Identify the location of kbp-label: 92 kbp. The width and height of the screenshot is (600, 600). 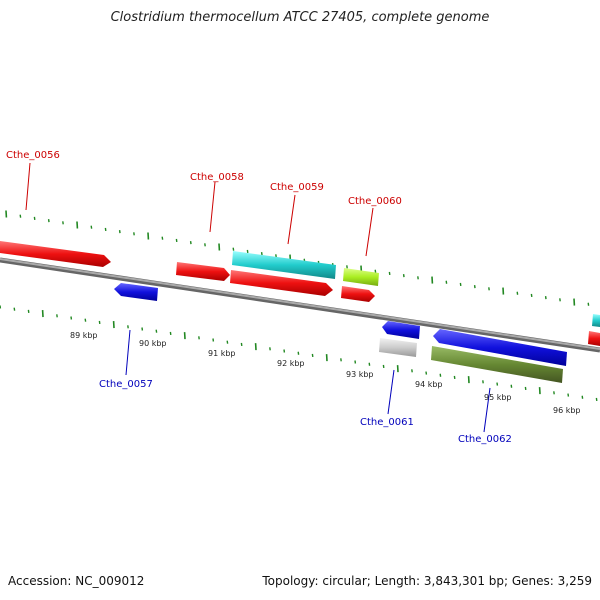
(291, 363).